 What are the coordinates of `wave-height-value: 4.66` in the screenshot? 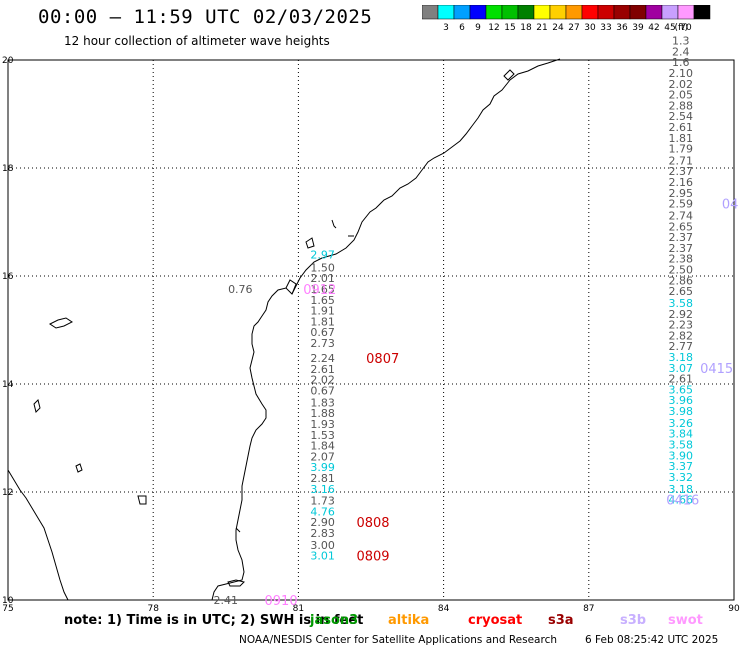 It's located at (681, 500).